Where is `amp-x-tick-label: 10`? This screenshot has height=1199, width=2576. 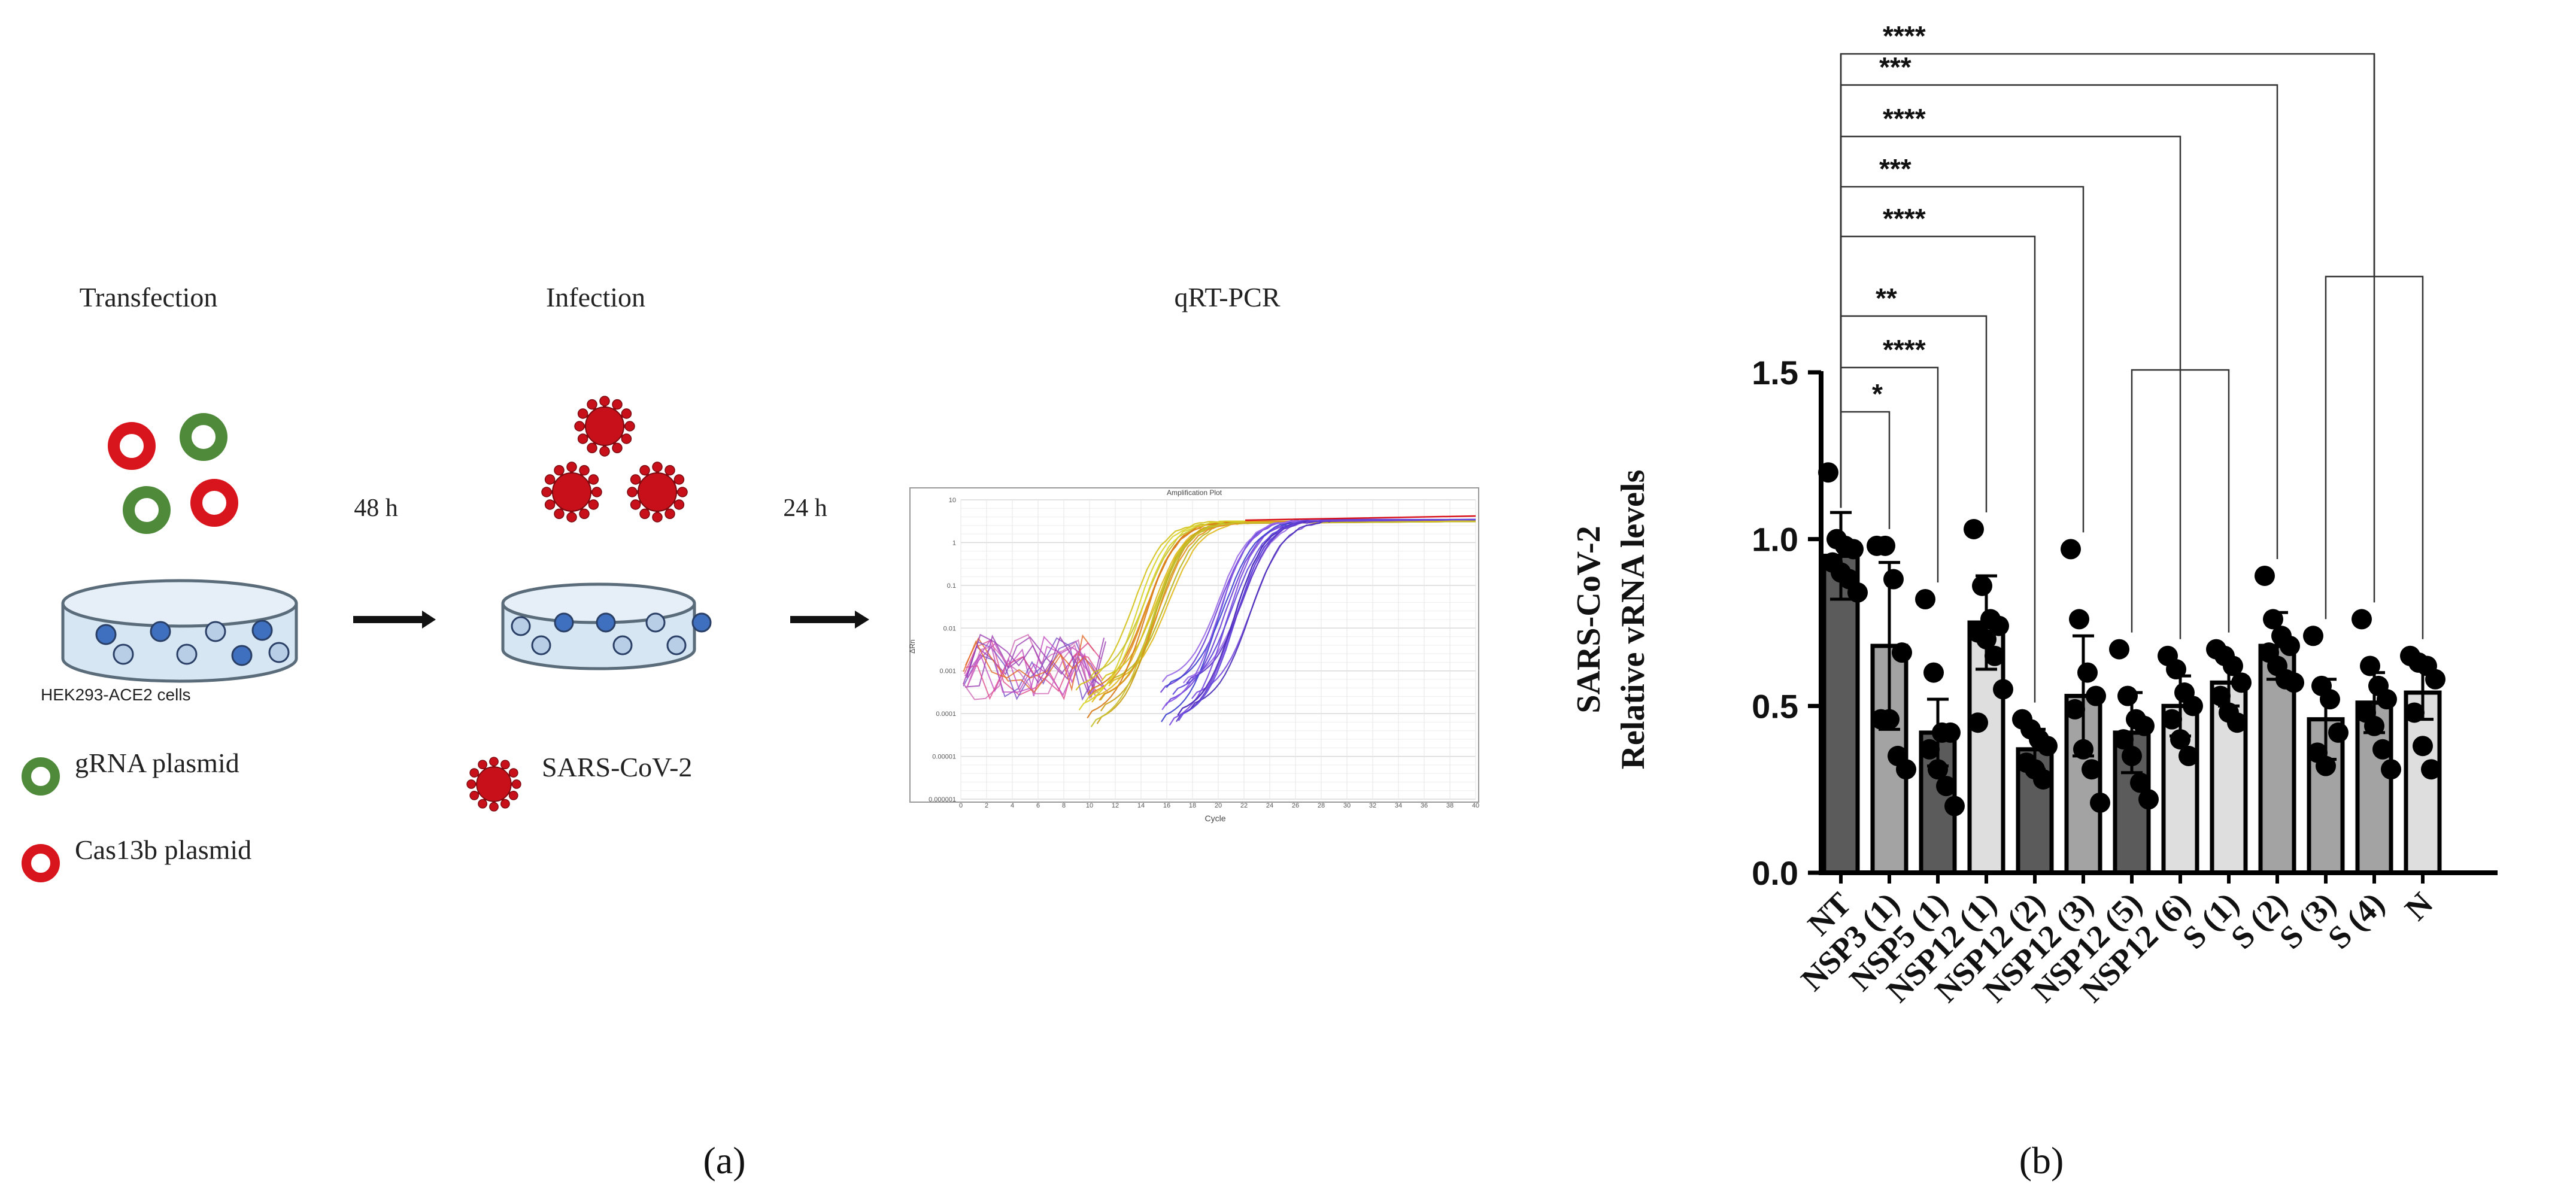
amp-x-tick-label: 10 is located at coordinates (1089, 805).